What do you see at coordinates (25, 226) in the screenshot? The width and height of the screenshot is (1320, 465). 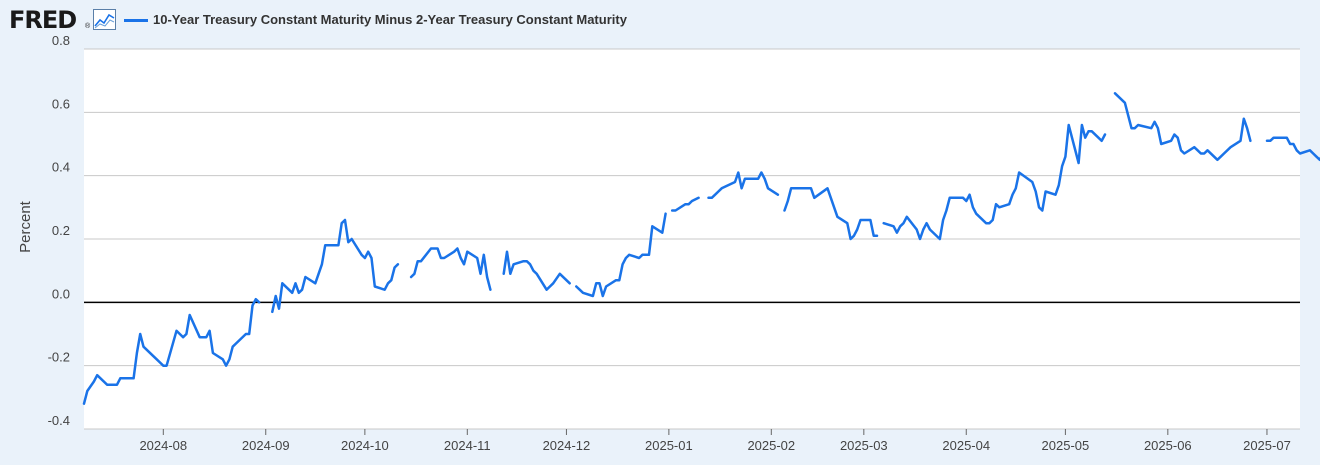 I see `y-axis-label: Percent` at bounding box center [25, 226].